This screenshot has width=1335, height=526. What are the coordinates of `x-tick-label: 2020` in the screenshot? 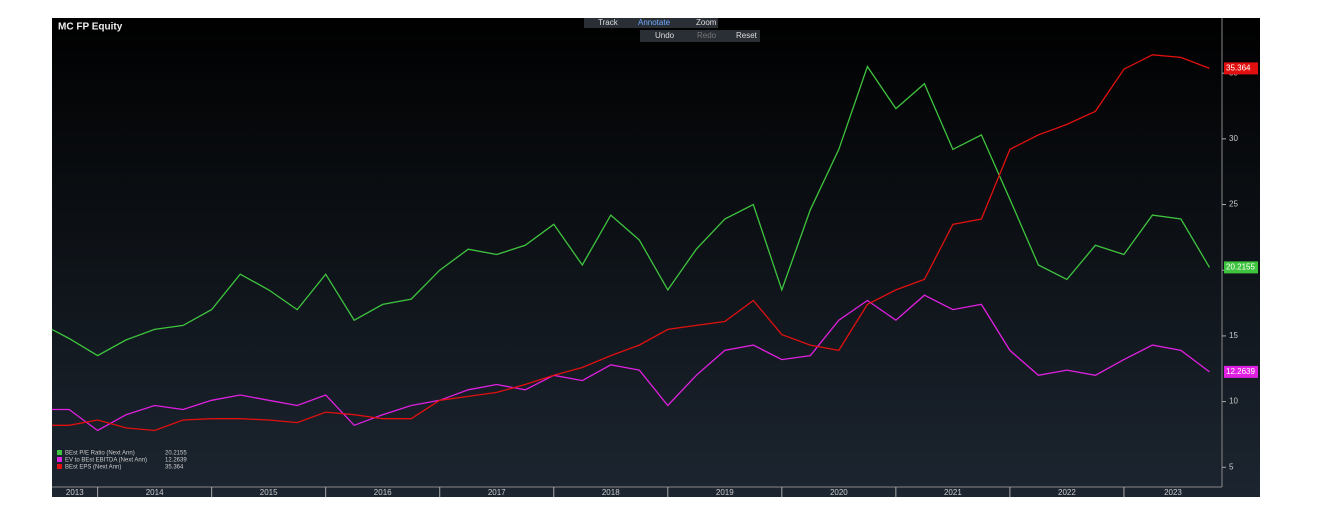 It's located at (839, 492).